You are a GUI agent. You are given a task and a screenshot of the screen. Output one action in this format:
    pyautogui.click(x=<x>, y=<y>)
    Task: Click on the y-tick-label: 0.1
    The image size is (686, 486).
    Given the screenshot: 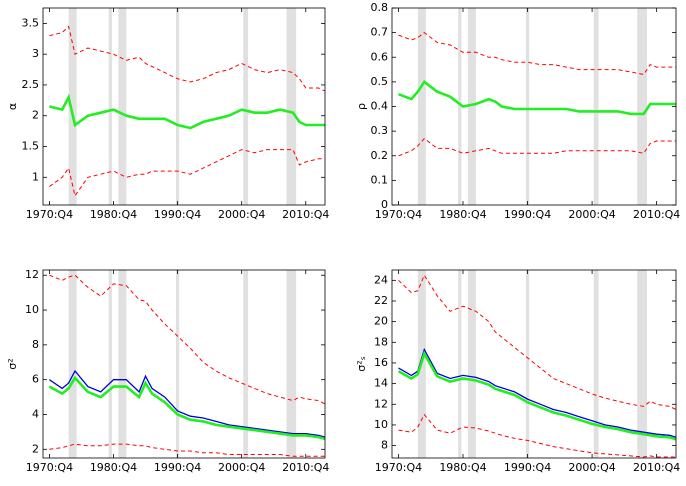 What is the action you would take?
    pyautogui.click(x=380, y=179)
    